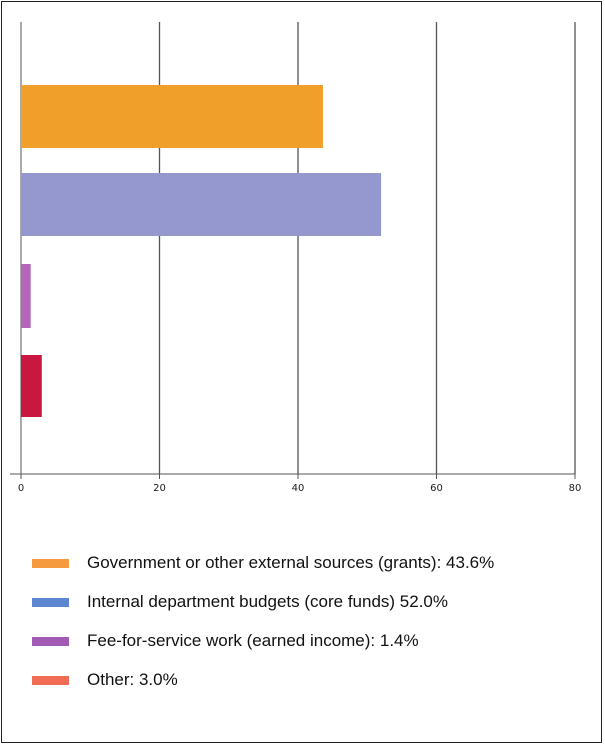  Describe the element at coordinates (159, 488) in the screenshot. I see `x-tick-label: 20` at that location.